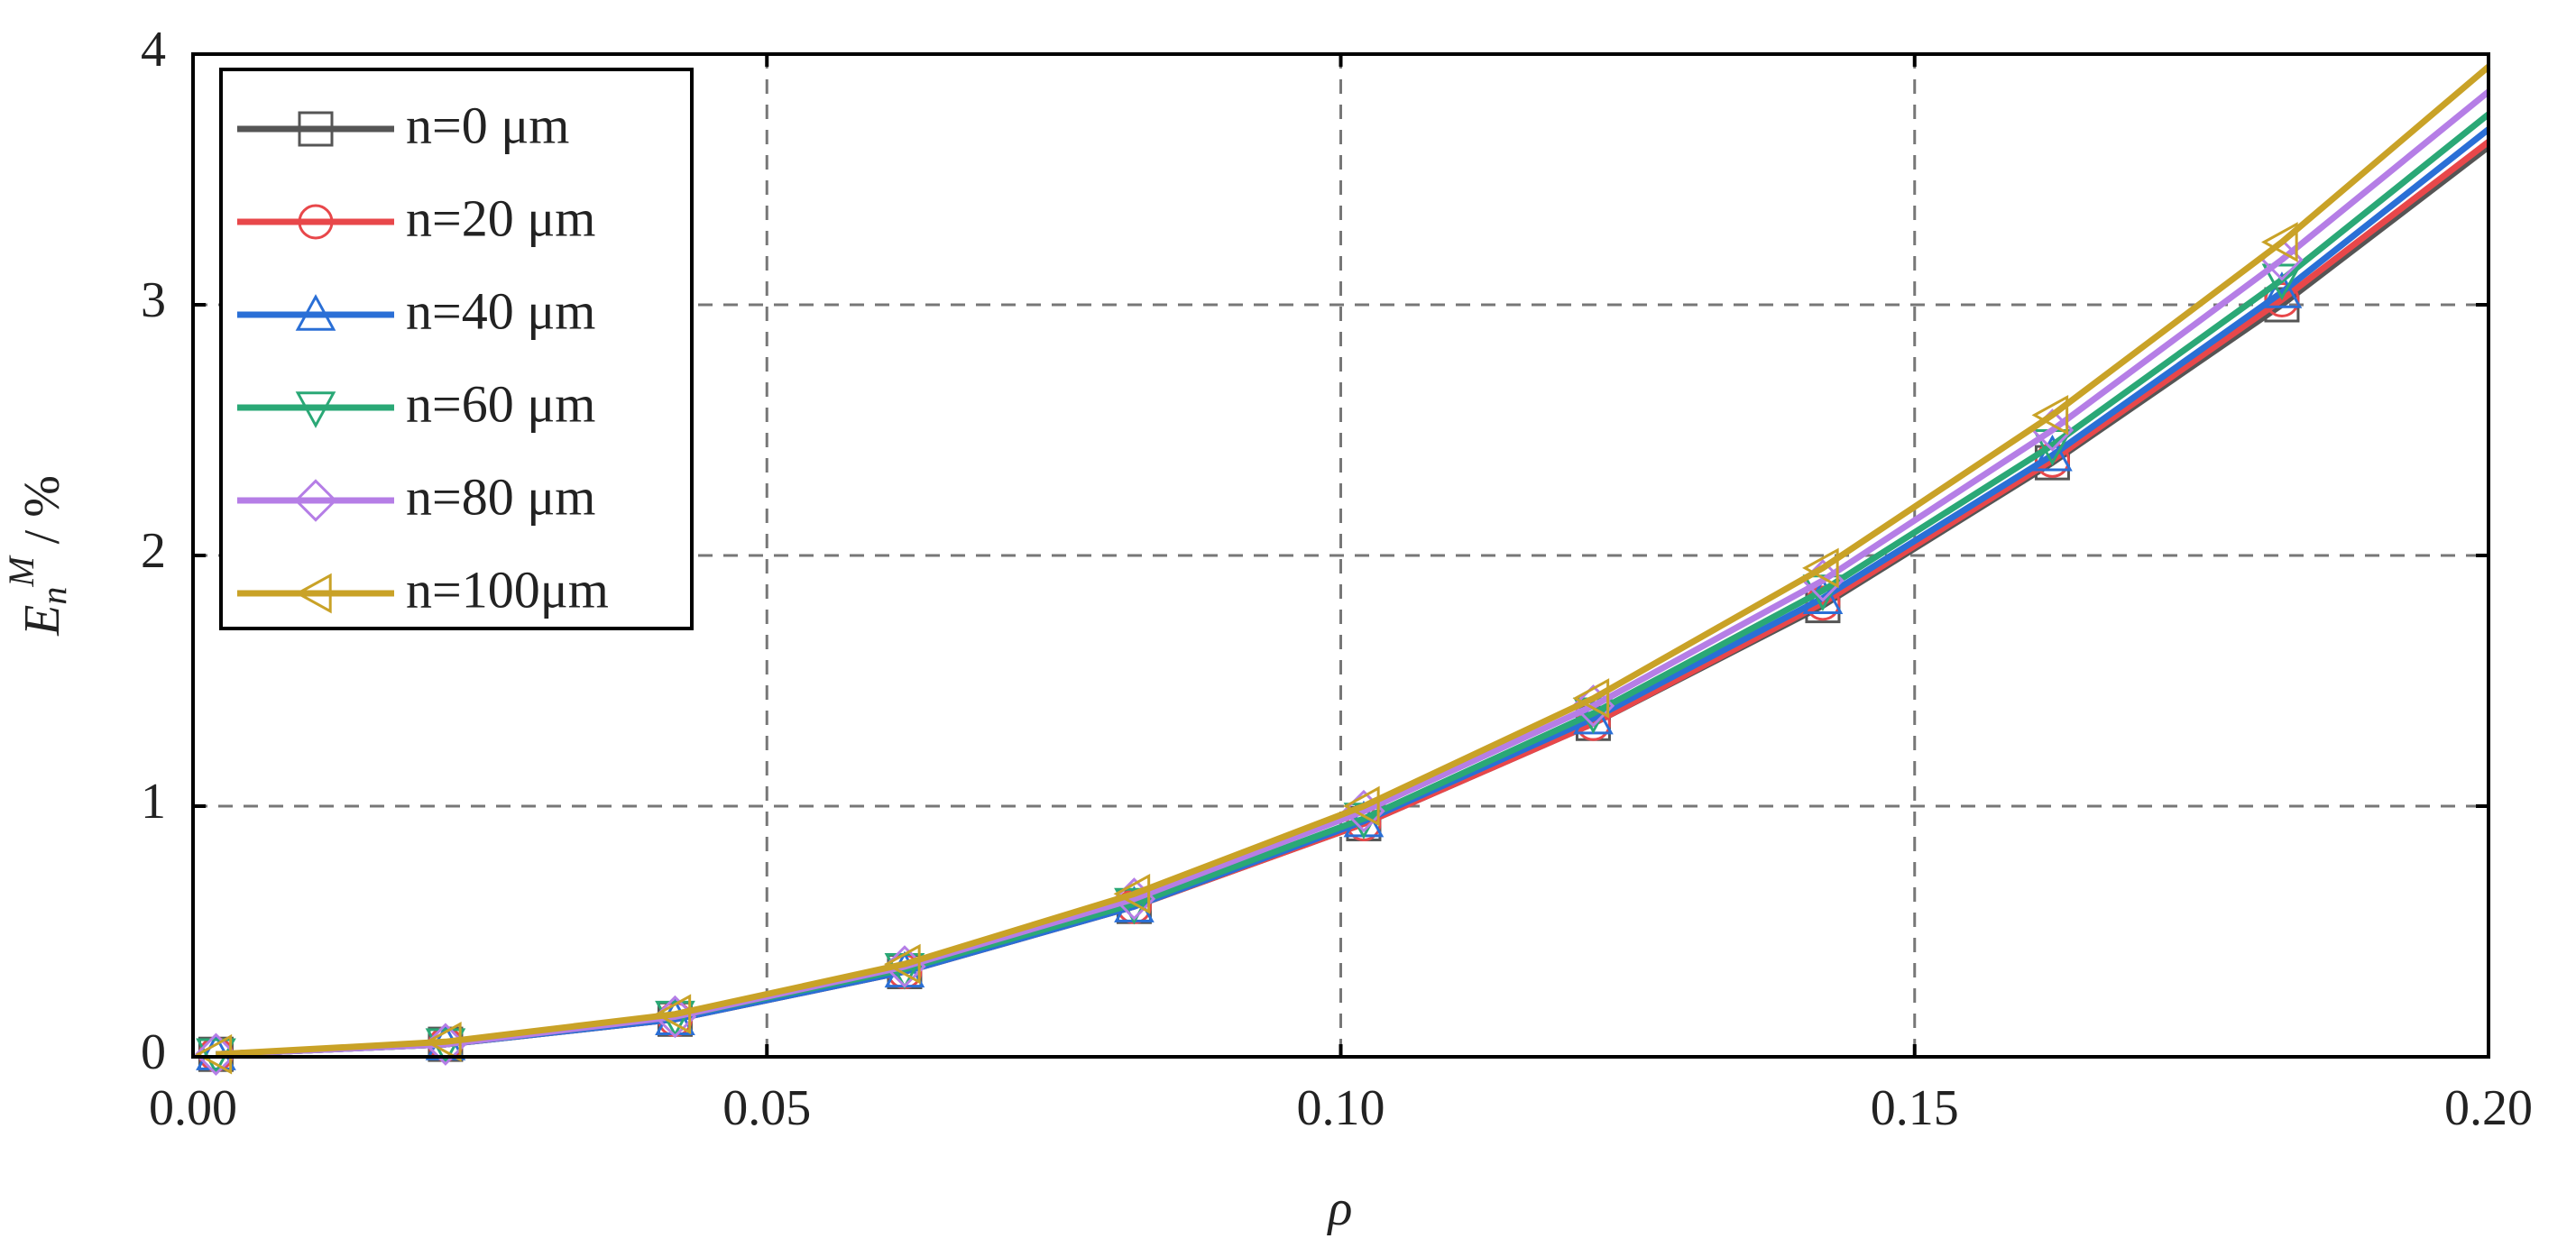 This screenshot has width=2576, height=1257. Describe the element at coordinates (21, 571) in the screenshot. I see `y-label-sup: M` at that location.